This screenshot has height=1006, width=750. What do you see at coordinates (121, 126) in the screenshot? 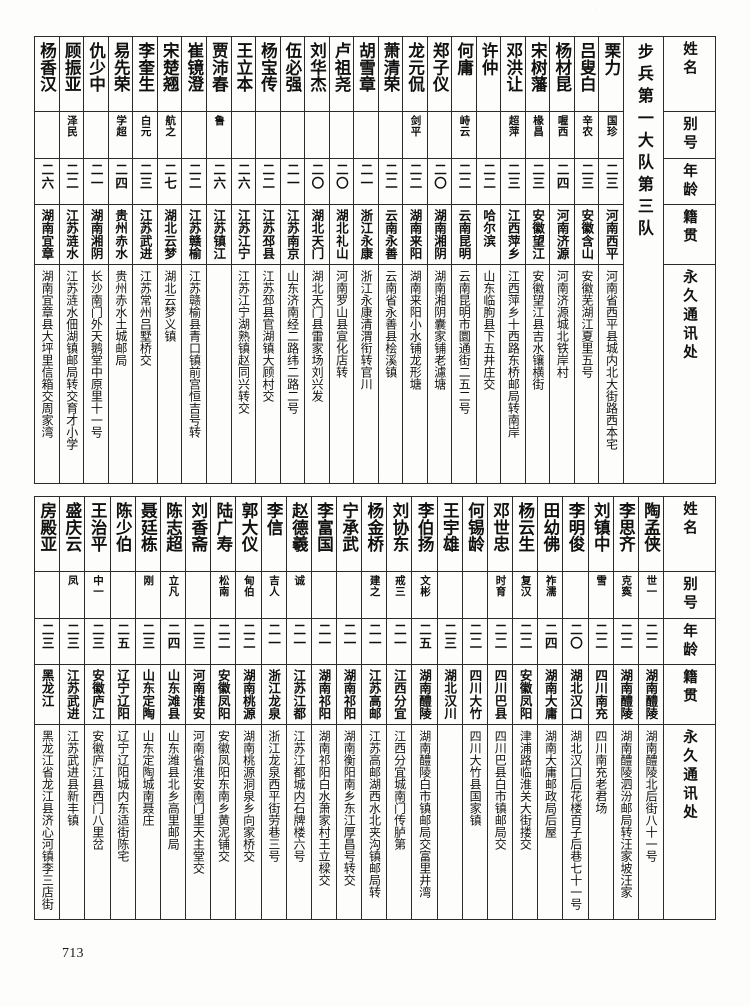
I see `cell-alias-text: 学超` at bounding box center [121, 126].